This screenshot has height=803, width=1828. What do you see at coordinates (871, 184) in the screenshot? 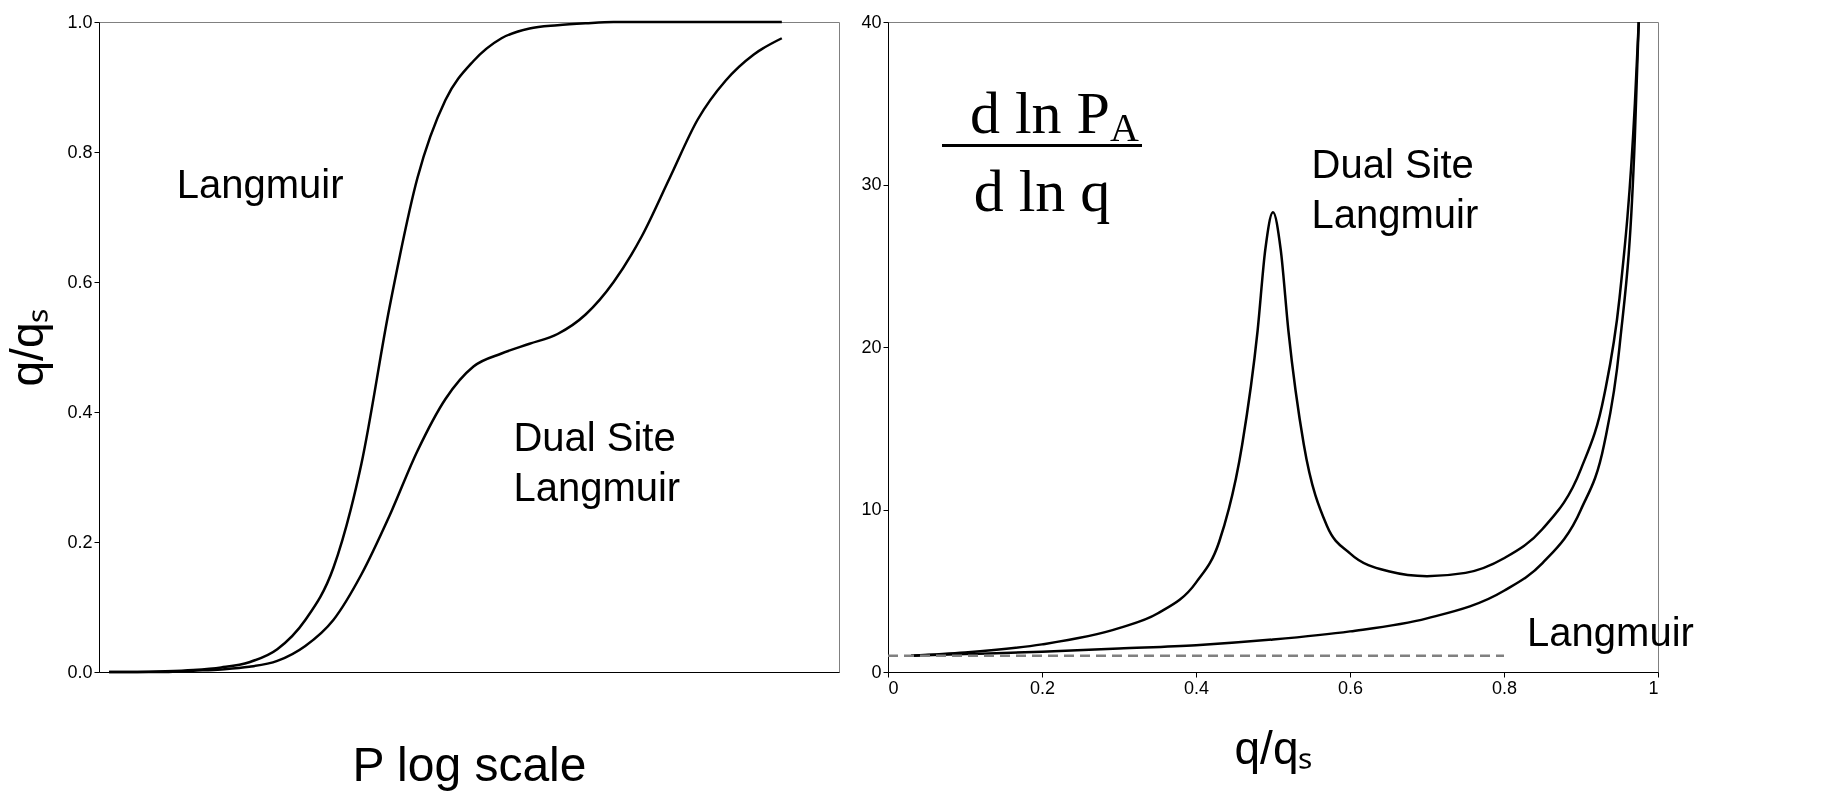
I see `y-tick-label: 30` at bounding box center [871, 184].